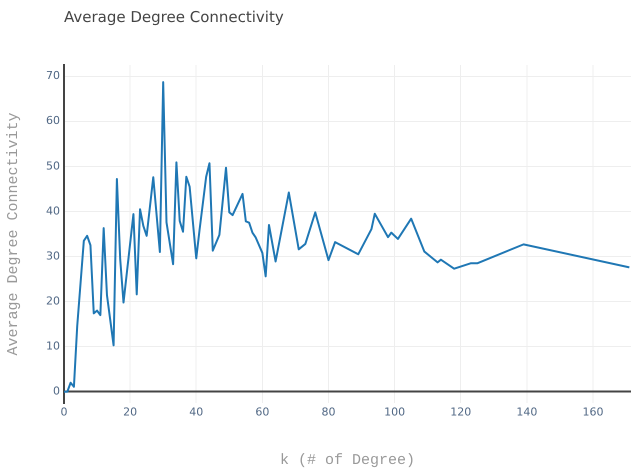  What do you see at coordinates (461, 411) in the screenshot?
I see `x-tick-label: 120` at bounding box center [461, 411].